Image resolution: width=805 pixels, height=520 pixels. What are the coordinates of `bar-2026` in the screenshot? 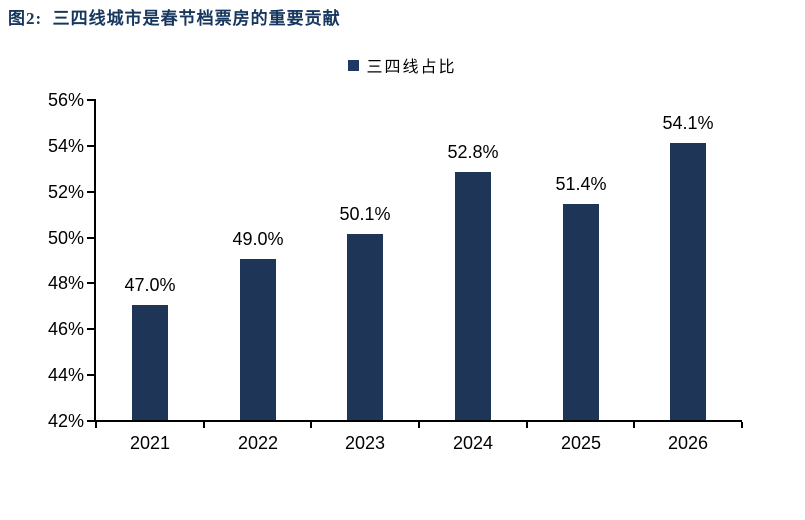 It's located at (688, 281).